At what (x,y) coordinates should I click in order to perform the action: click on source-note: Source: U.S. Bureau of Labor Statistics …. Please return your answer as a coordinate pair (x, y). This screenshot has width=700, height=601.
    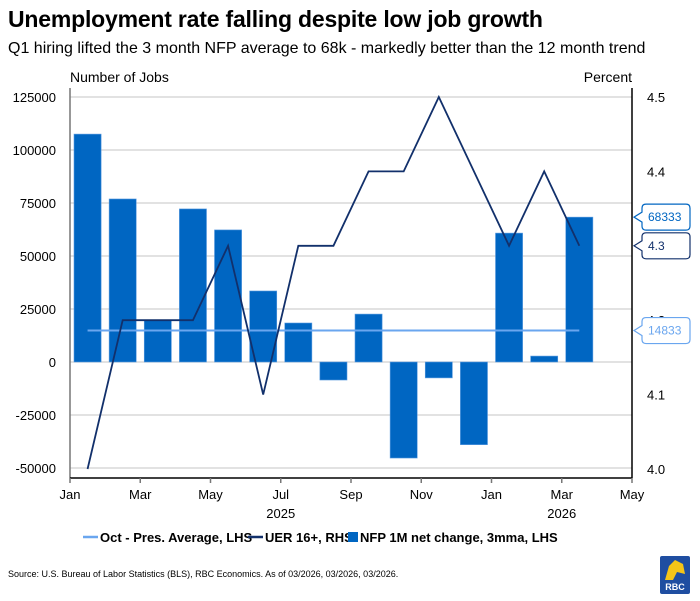
    Looking at the image, I should click on (203, 574).